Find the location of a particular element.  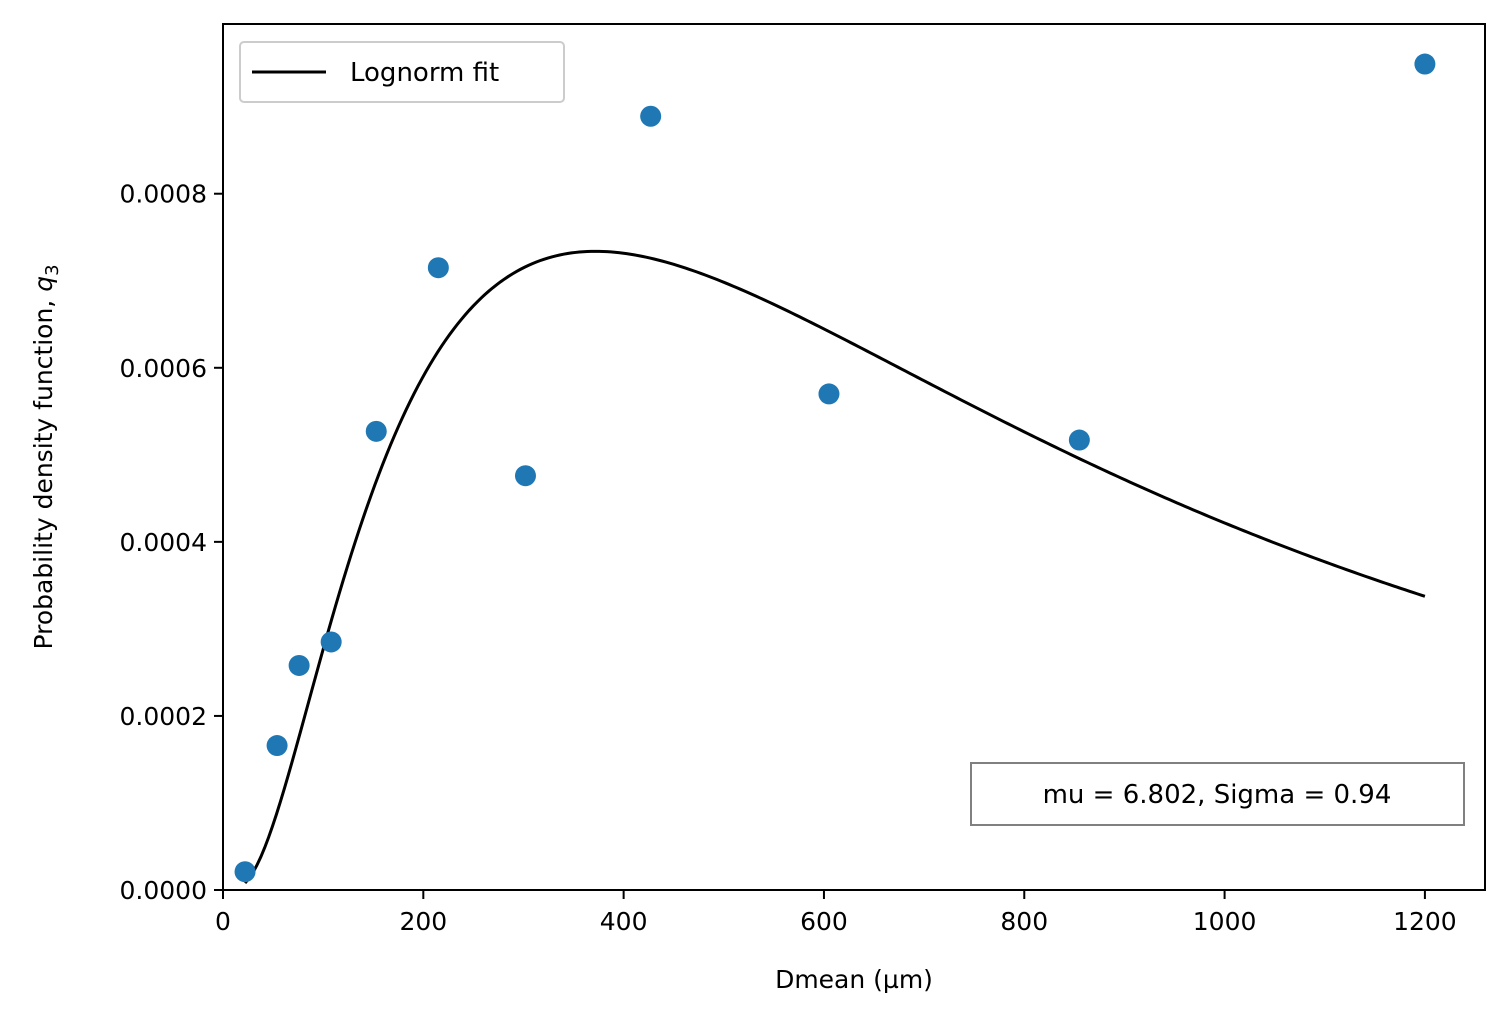

y-axis-label-subscript: 3 is located at coordinates (52, 269).